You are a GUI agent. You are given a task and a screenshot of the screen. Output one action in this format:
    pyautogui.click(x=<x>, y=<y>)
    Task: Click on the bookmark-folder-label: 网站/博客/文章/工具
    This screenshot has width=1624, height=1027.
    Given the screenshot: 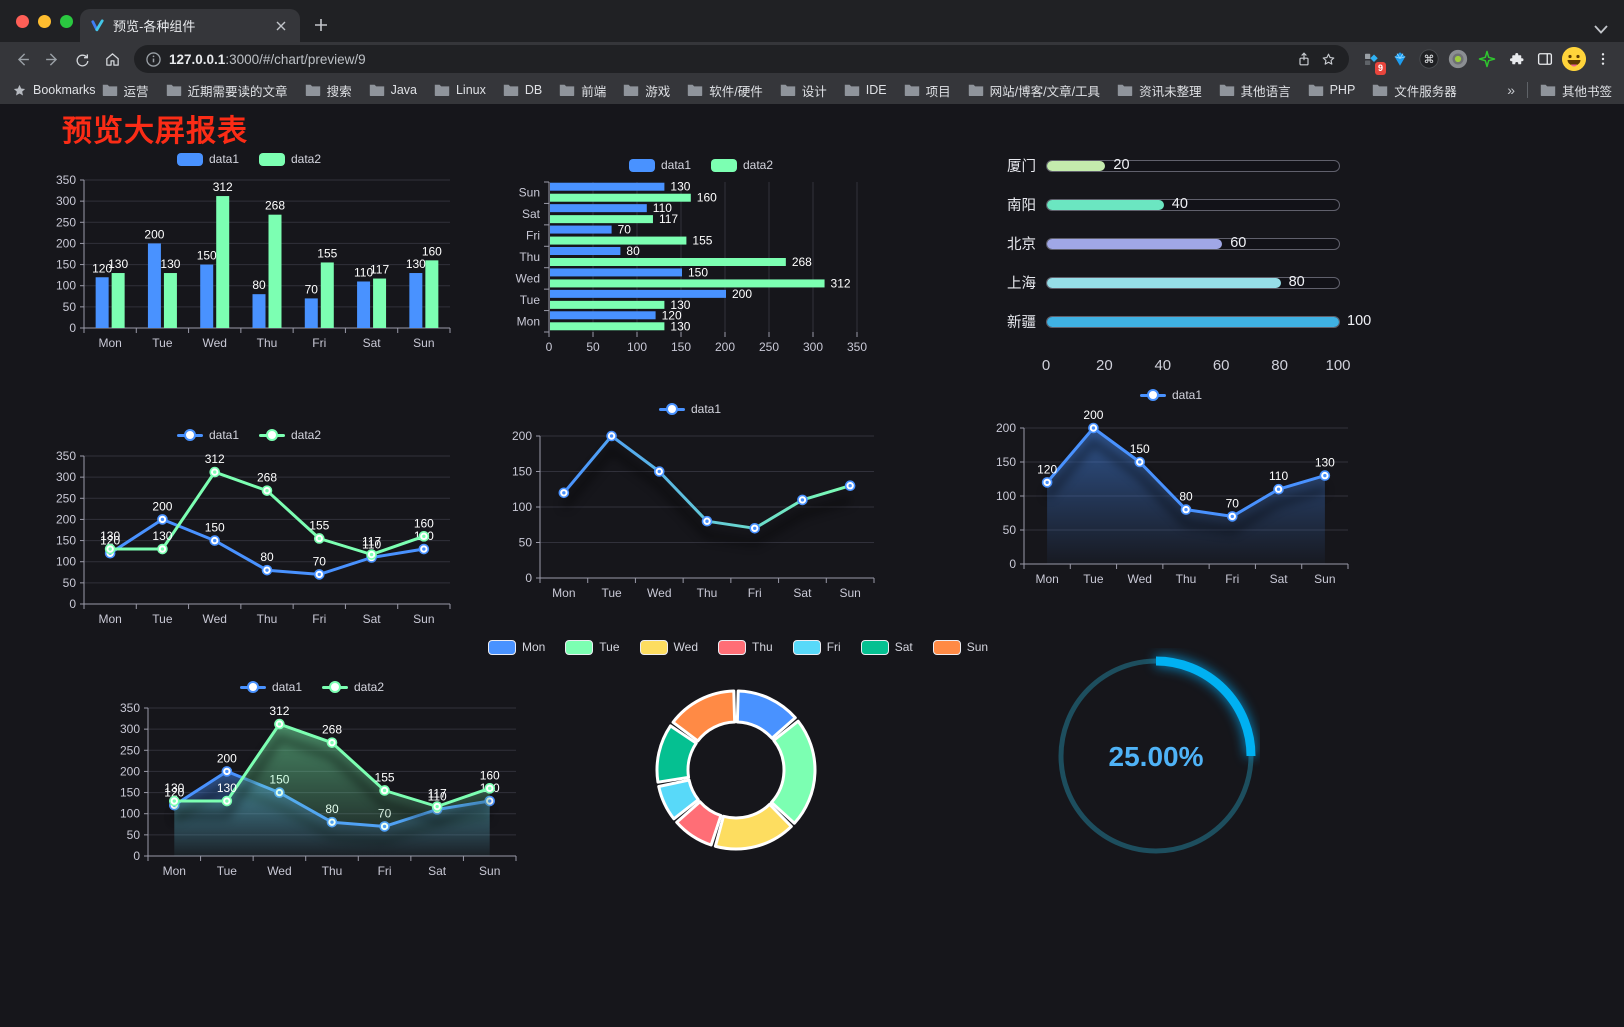 What is the action you would take?
    pyautogui.click(x=1045, y=91)
    